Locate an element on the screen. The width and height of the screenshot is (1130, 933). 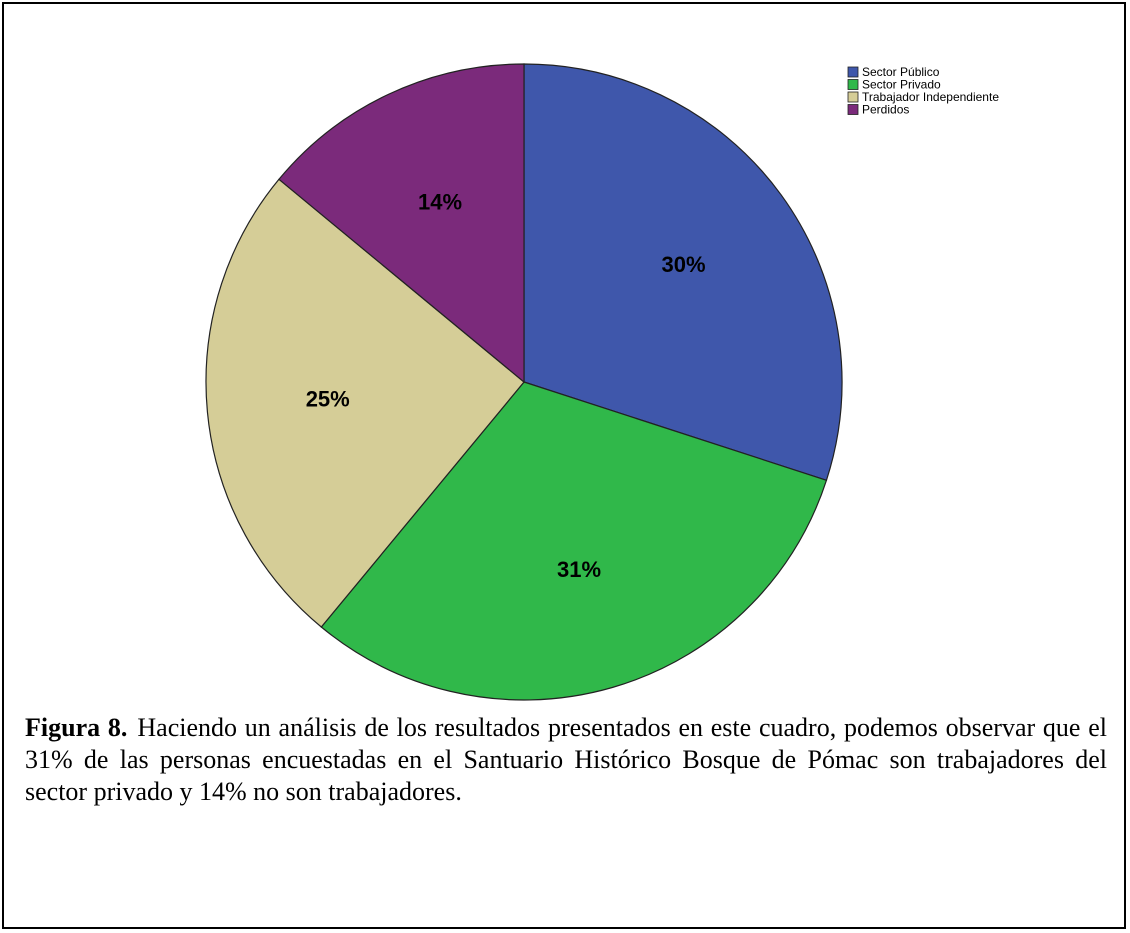
value-label: 25% is located at coordinates (328, 398).